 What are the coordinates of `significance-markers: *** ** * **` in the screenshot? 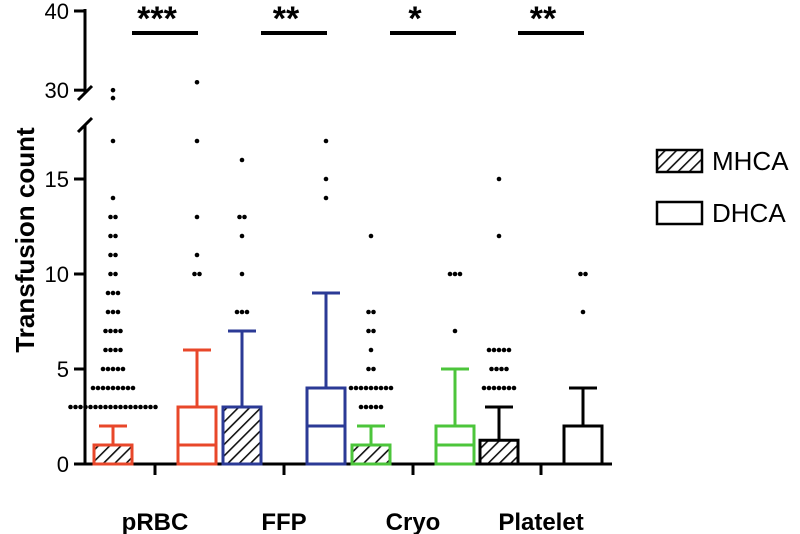 It's located at (358, 19).